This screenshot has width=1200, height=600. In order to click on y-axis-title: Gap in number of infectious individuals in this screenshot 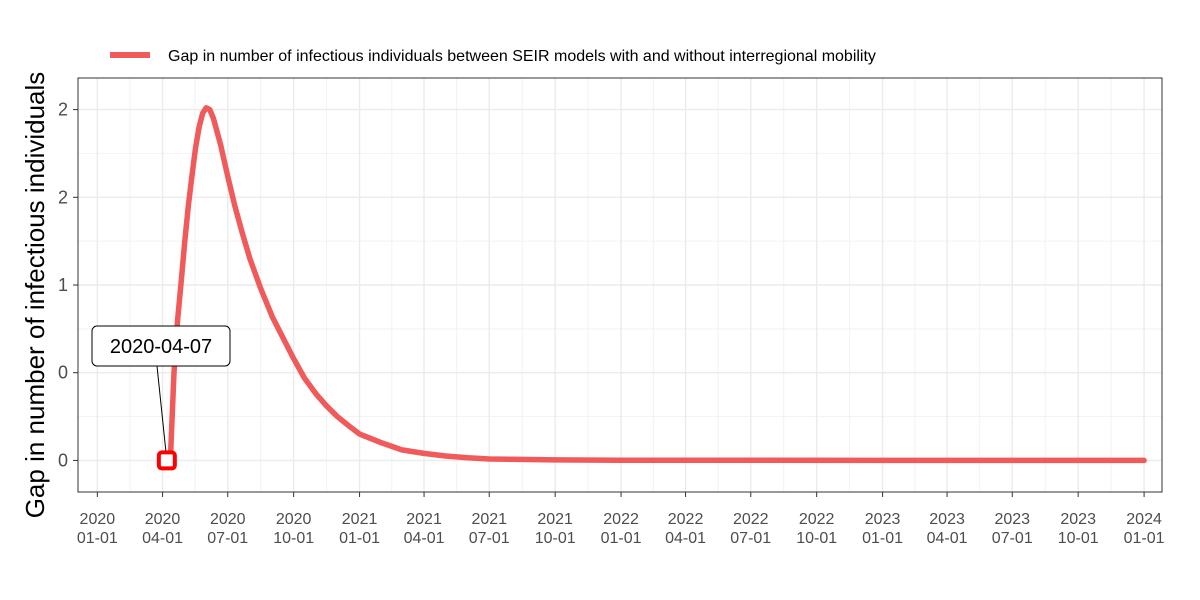, I will do `click(35, 295)`.